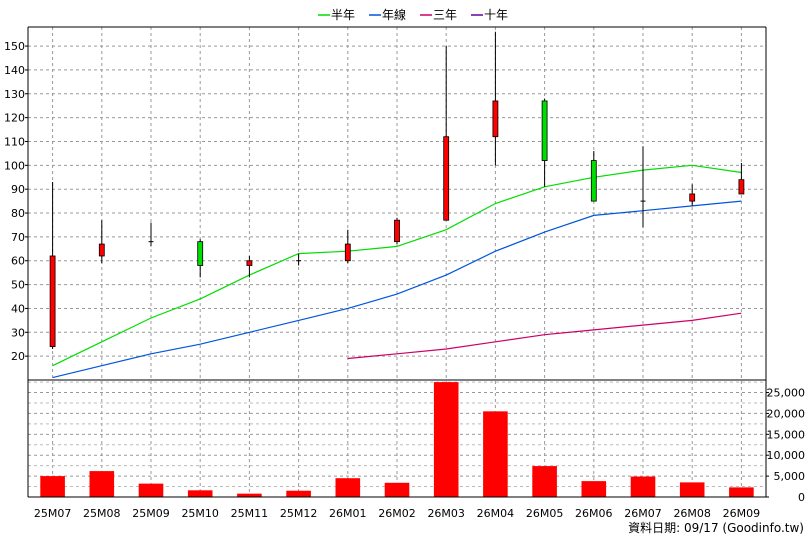 The height and width of the screenshot is (540, 808). Describe the element at coordinates (446, 513) in the screenshot. I see `x-tick-label: 26M03` at that location.